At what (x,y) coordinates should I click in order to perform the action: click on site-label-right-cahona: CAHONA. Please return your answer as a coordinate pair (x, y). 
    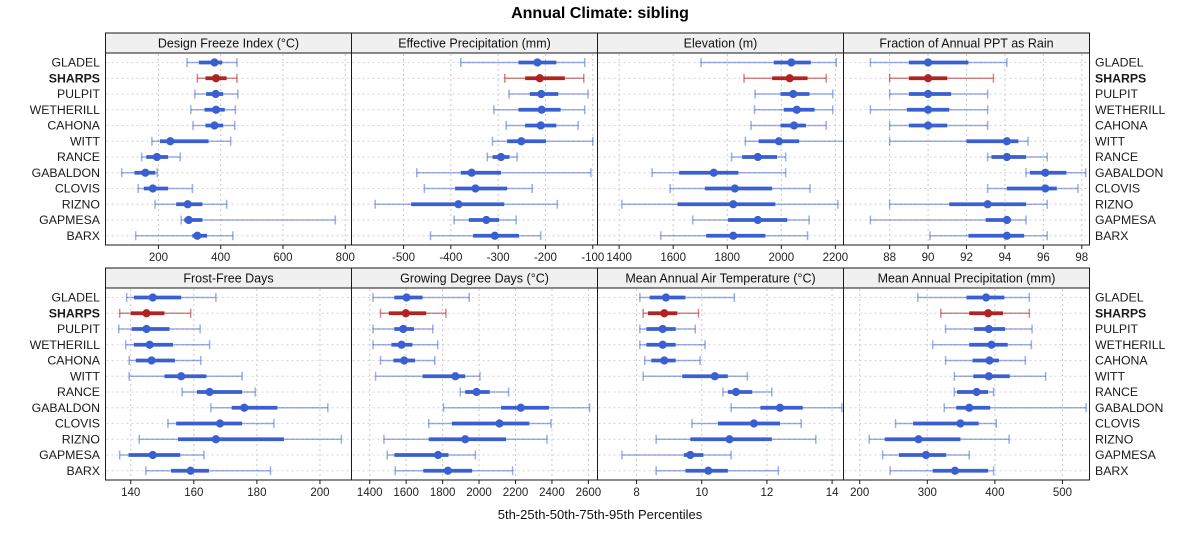
    Looking at the image, I should click on (1121, 361).